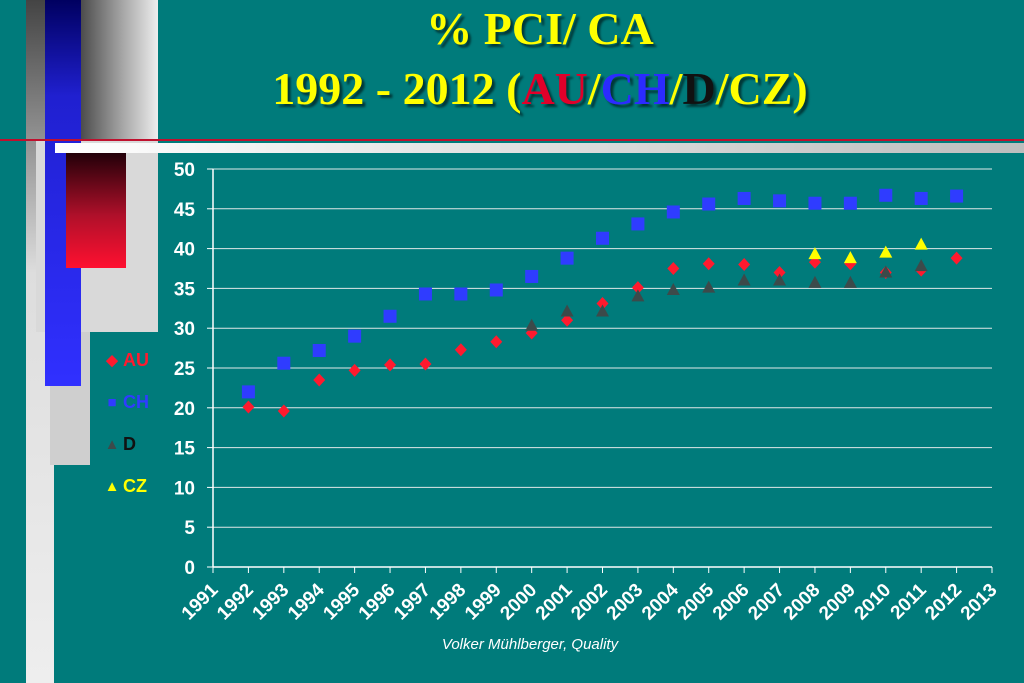  I want to click on x-tick-label: 2008, so click(802, 602).